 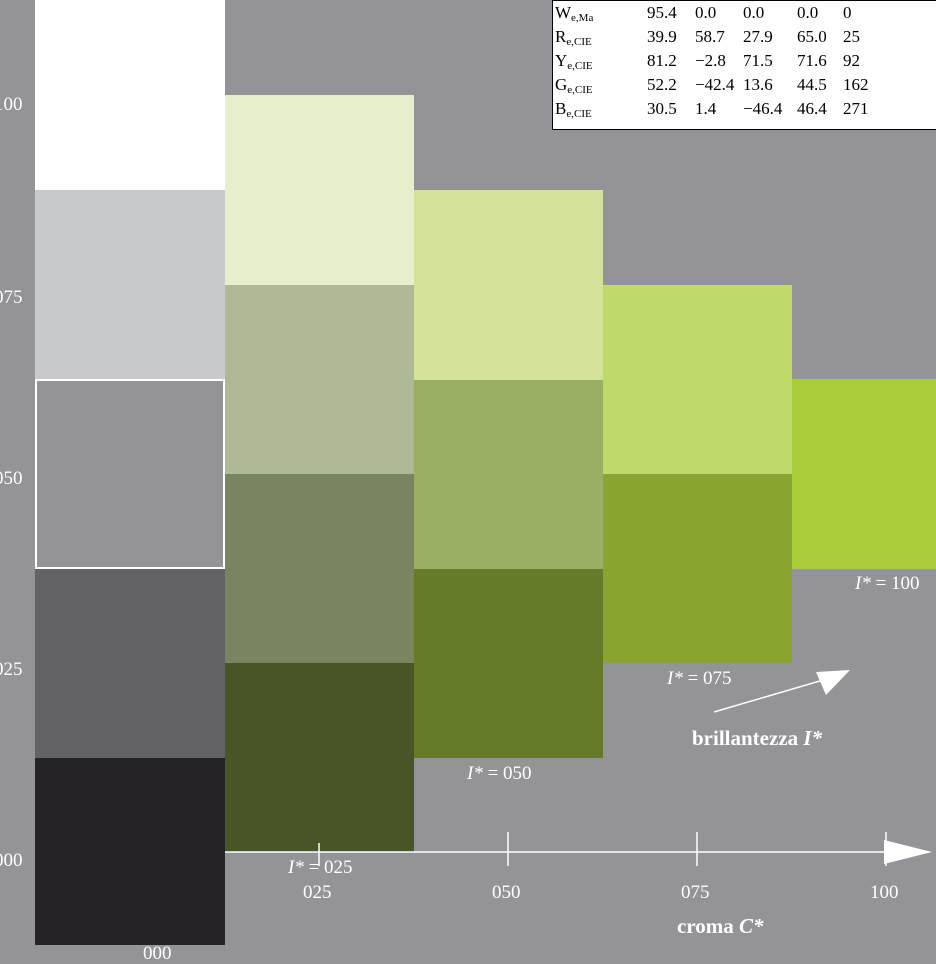 What do you see at coordinates (706, 108) in the screenshot?
I see `table-cell: 1.4` at bounding box center [706, 108].